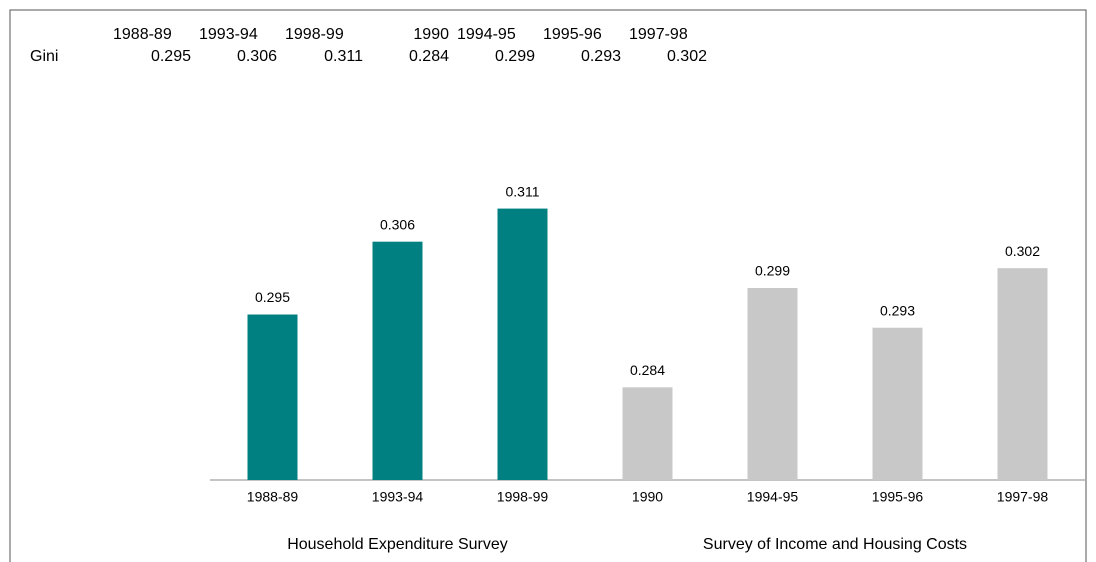  Describe the element at coordinates (898, 497) in the screenshot. I see `x-tick-label: 1995-96` at that location.